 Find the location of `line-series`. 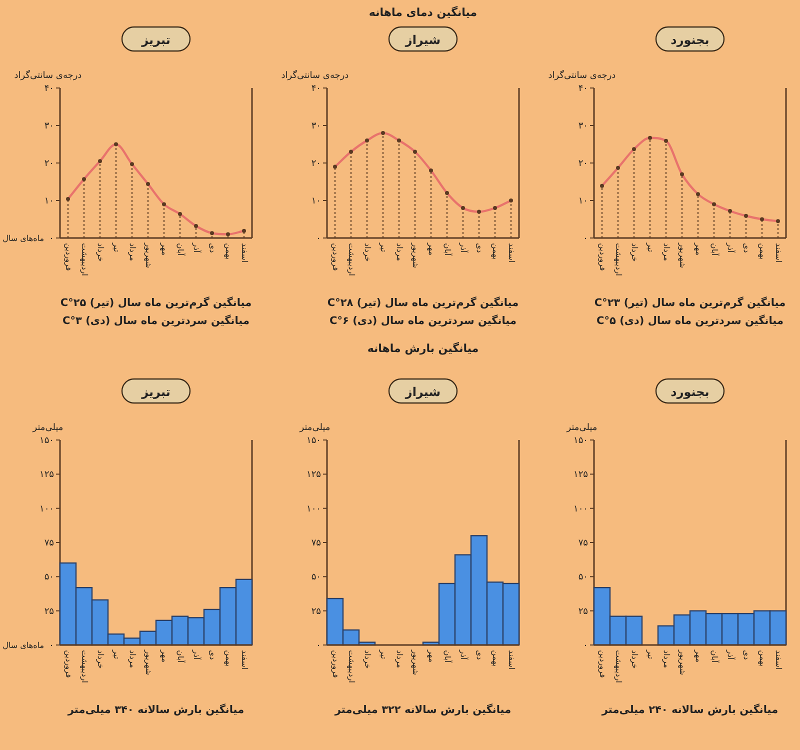

line-series is located at coordinates (156, 189).